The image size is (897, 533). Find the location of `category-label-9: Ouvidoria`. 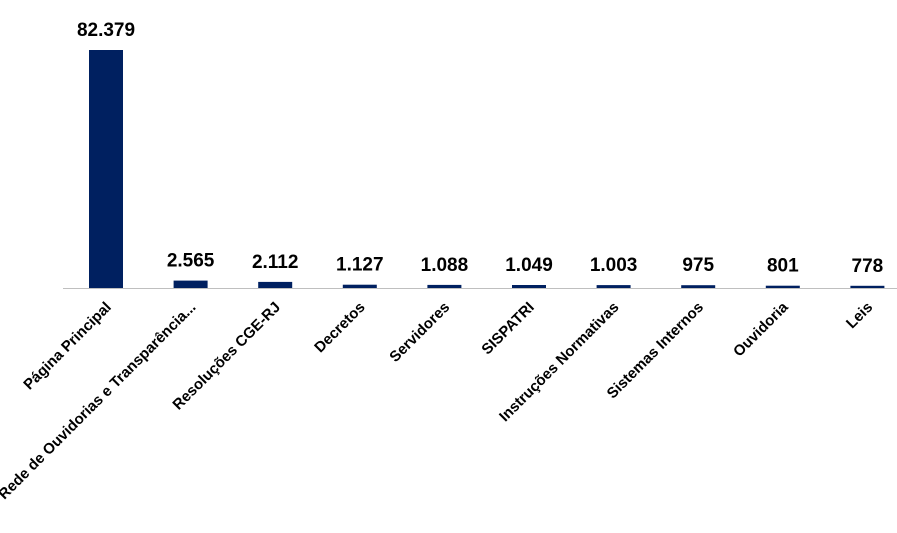

category-label-9: Ouvidoria is located at coordinates (761, 329).